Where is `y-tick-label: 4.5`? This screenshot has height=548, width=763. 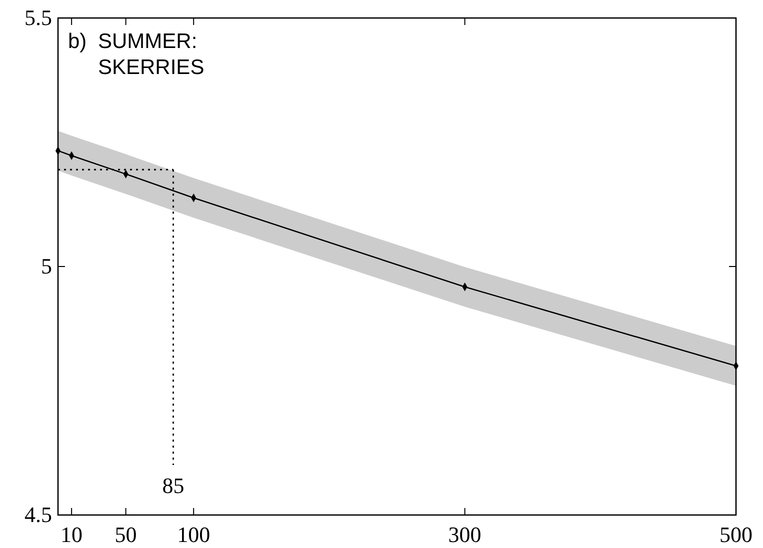 y-tick-label: 4.5 is located at coordinates (38, 514).